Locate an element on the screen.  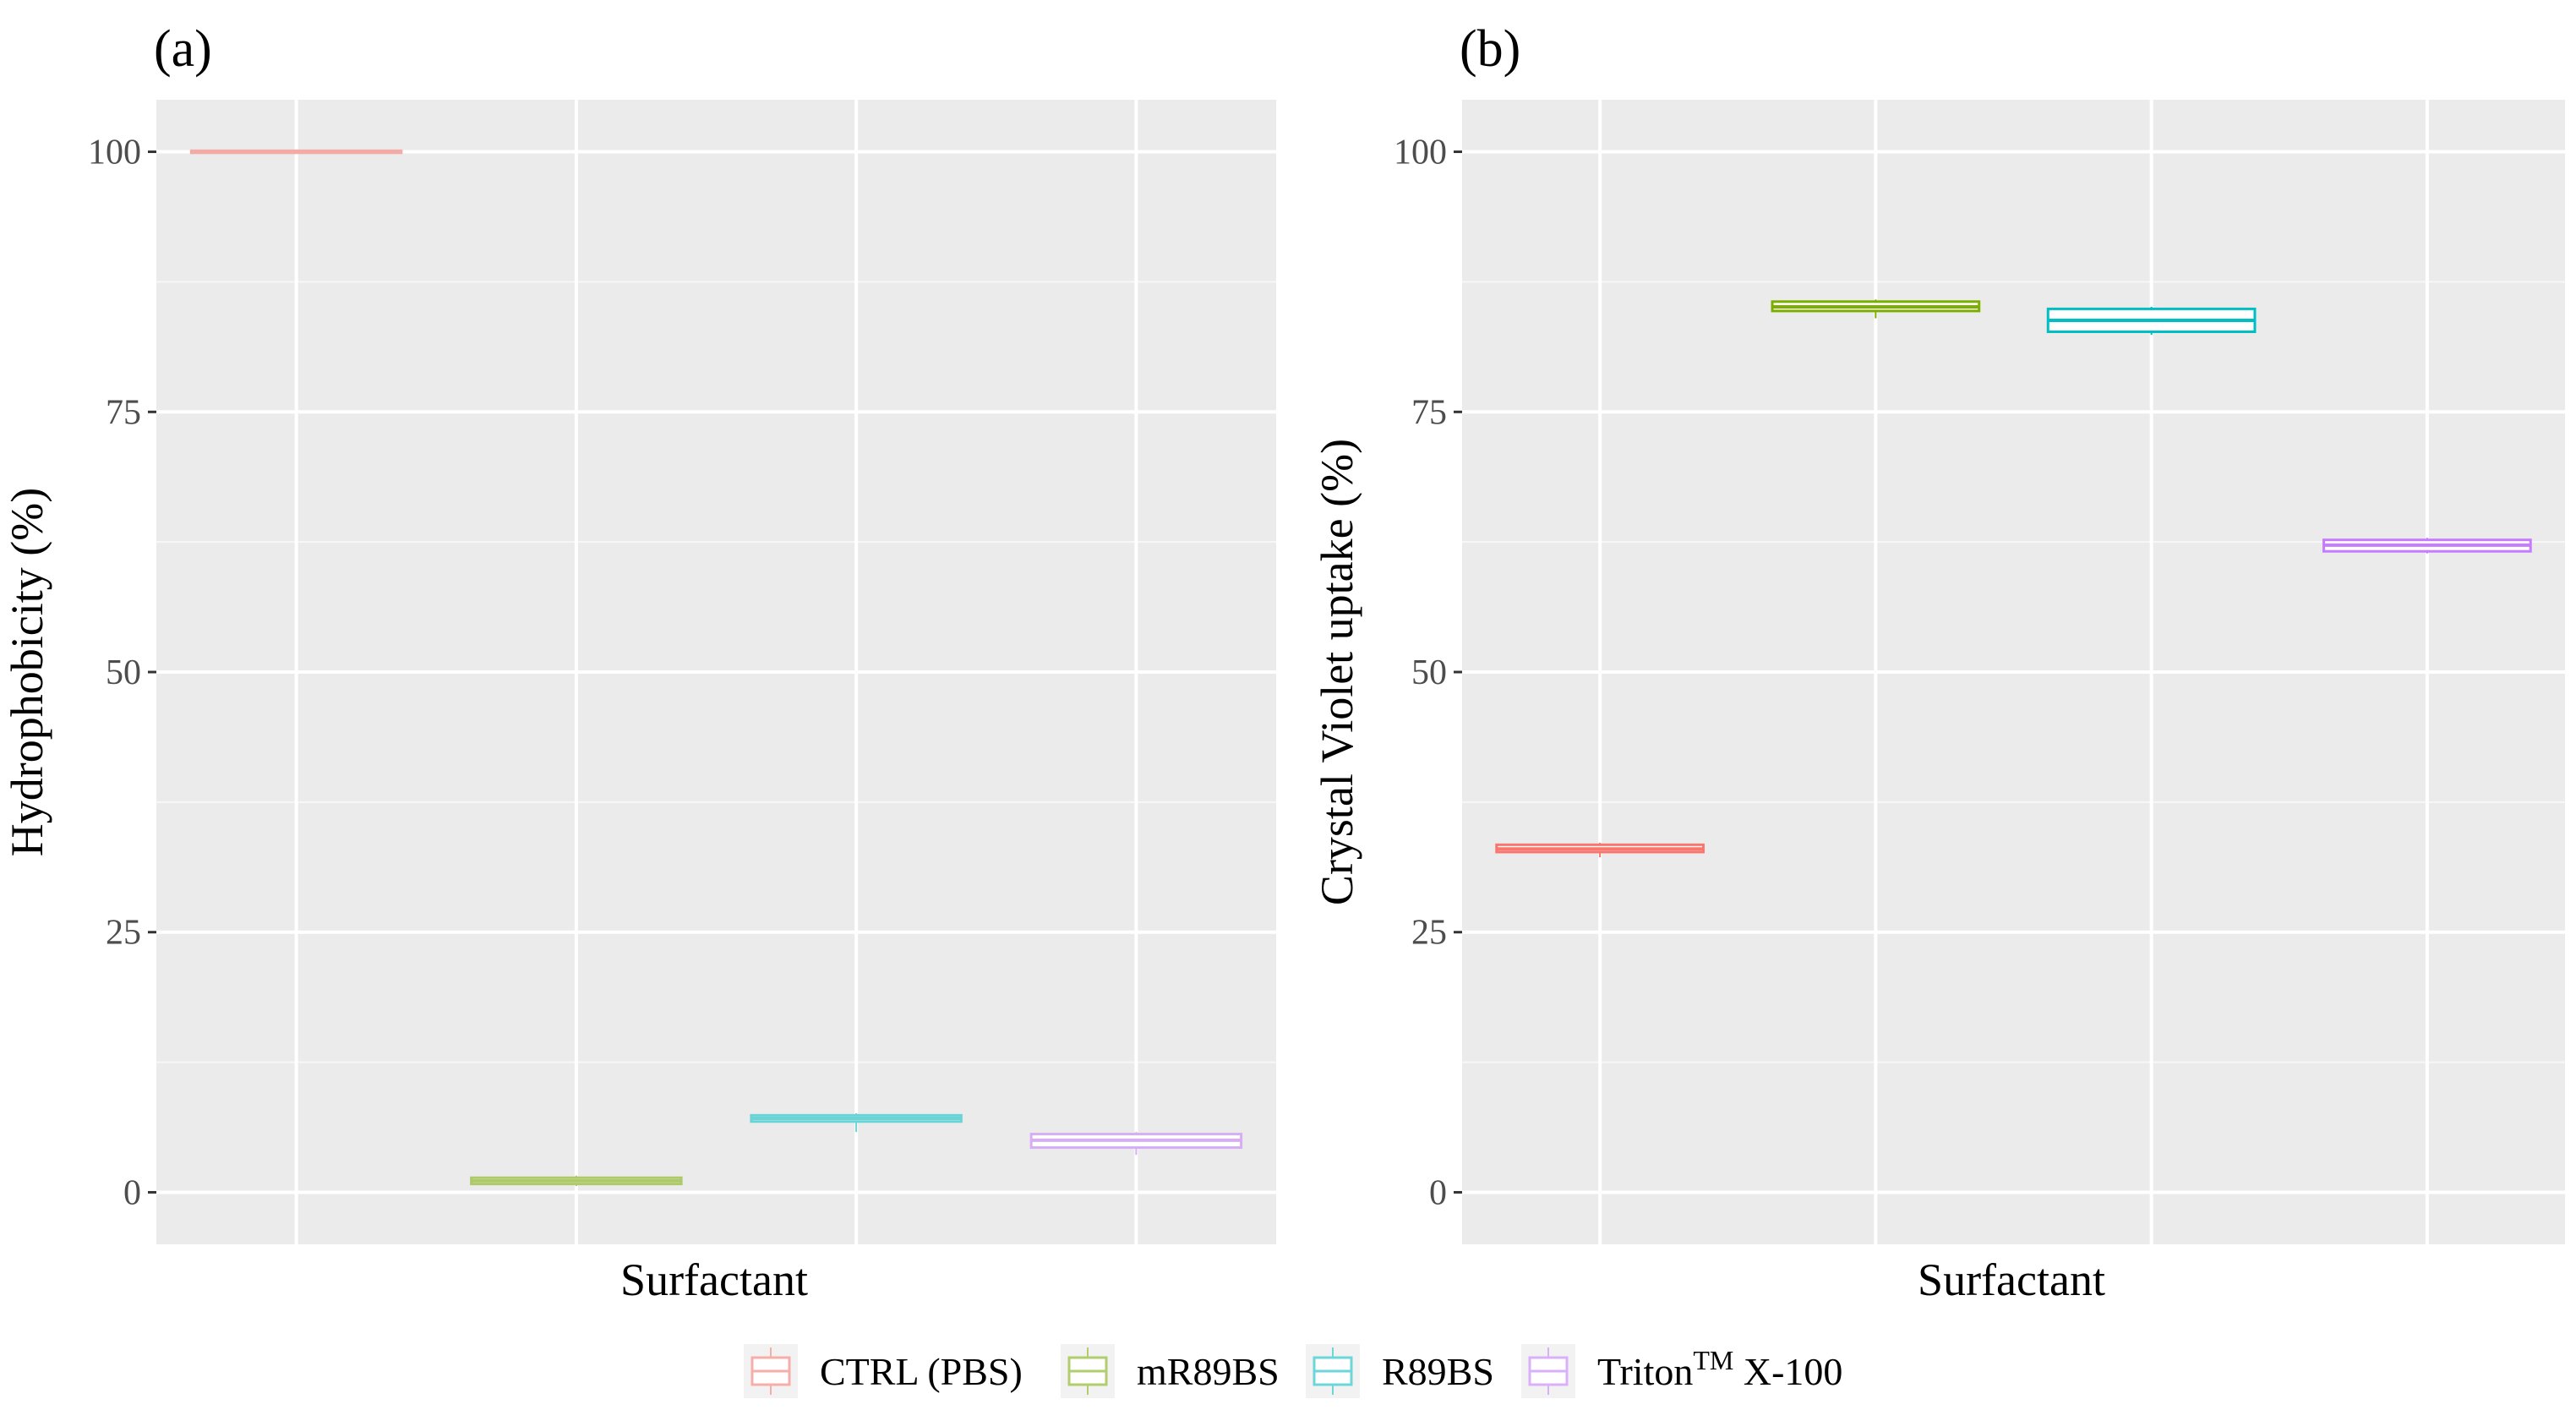
legend-label: R89BS is located at coordinates (1438, 1371).